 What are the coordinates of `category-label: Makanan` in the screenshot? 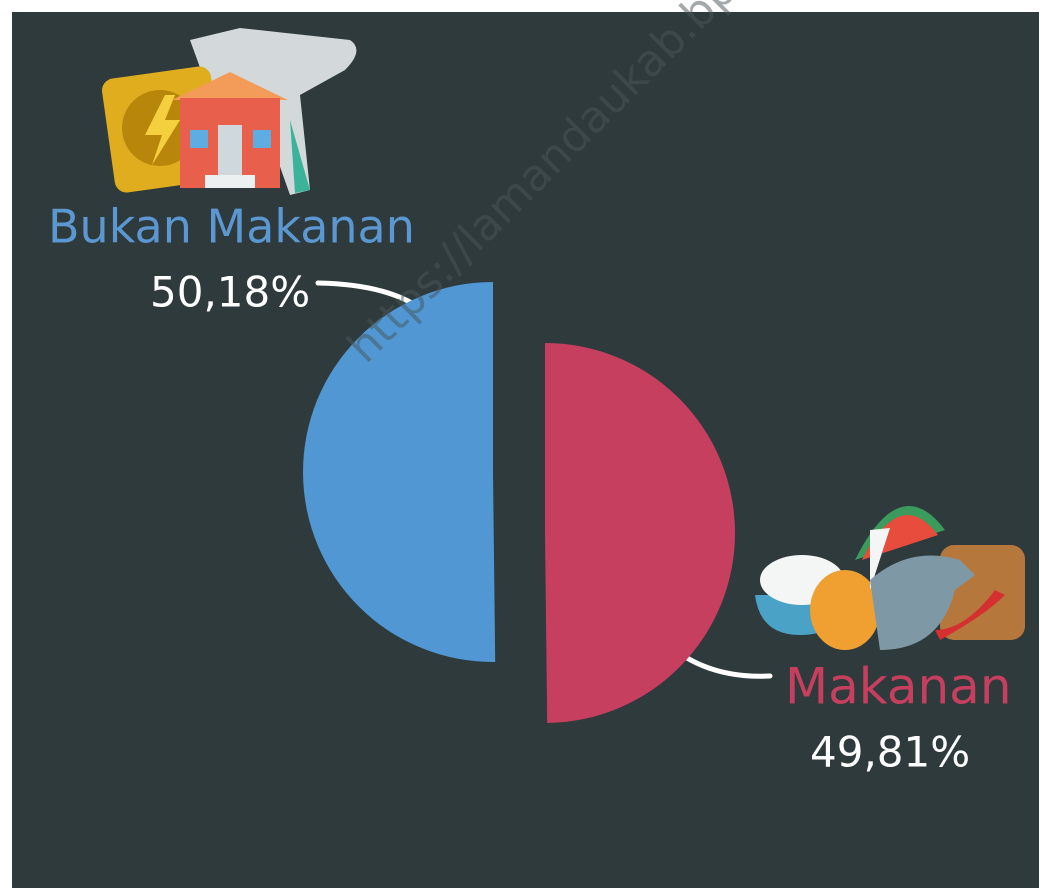 It's located at (898, 687).